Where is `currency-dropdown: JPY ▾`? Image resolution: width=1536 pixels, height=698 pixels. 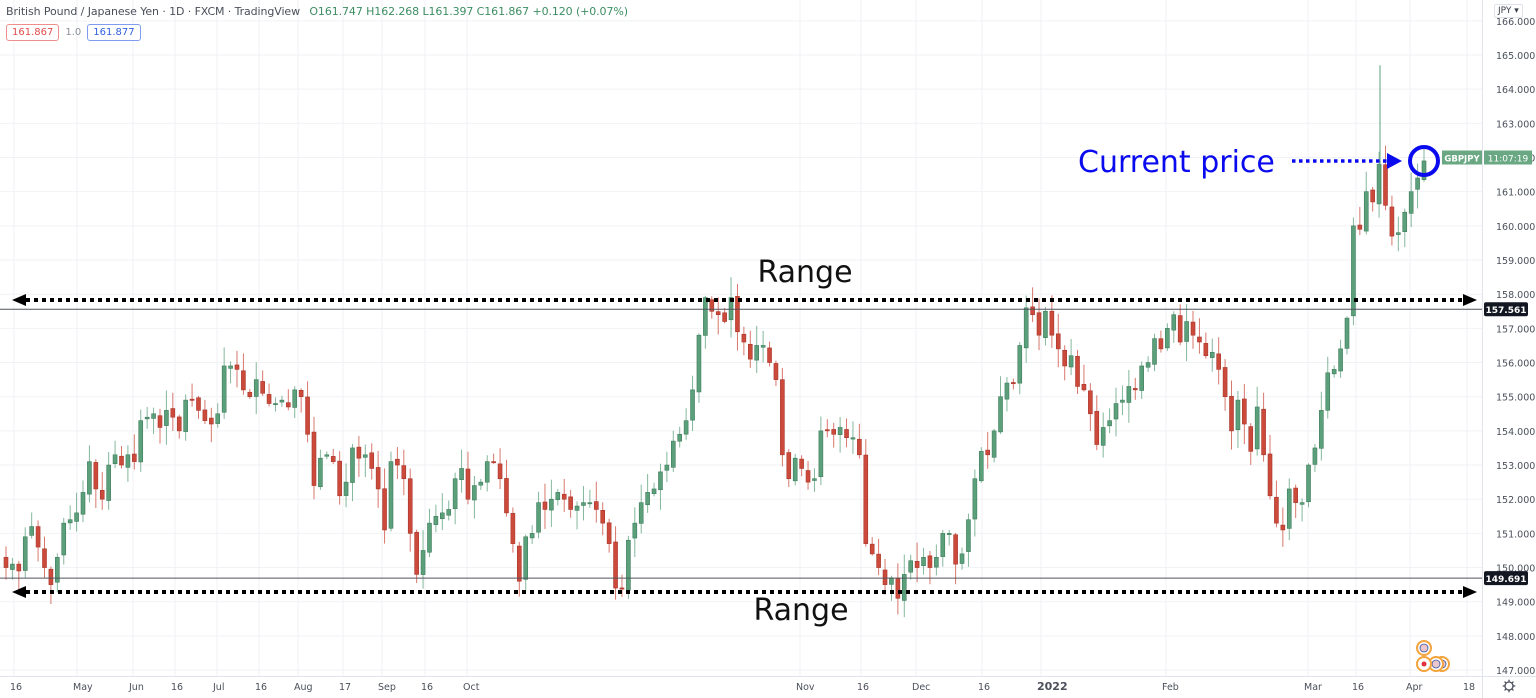
currency-dropdown: JPY ▾ is located at coordinates (1508, 11).